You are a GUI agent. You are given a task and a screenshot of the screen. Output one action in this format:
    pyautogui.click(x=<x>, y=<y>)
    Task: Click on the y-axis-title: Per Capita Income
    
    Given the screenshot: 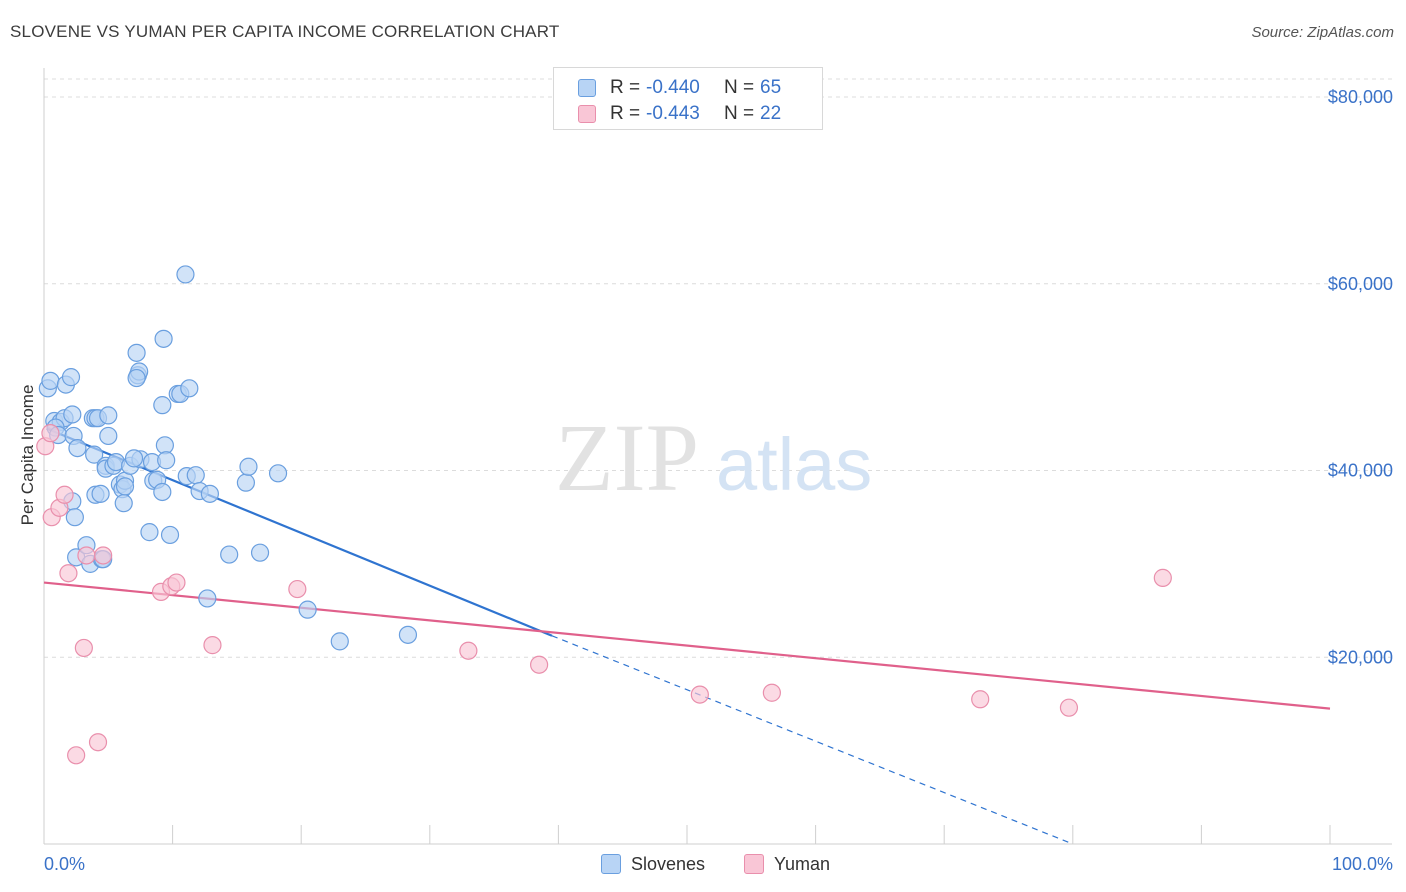 What is the action you would take?
    pyautogui.click(x=27, y=455)
    